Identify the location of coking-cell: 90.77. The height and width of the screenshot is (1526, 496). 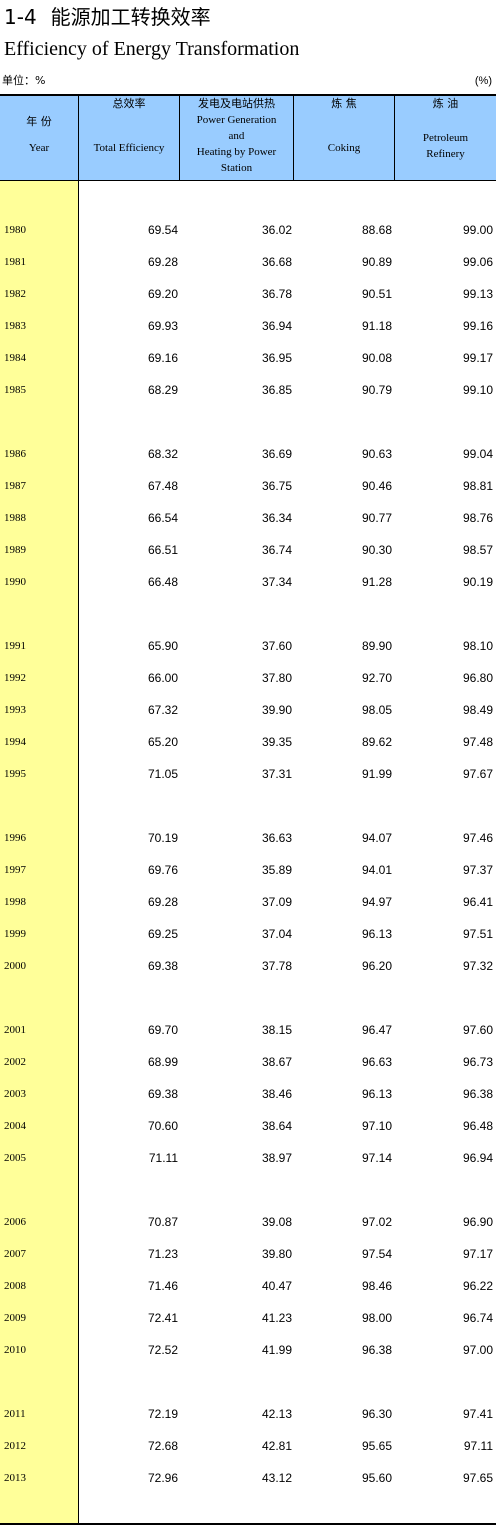
(376, 518).